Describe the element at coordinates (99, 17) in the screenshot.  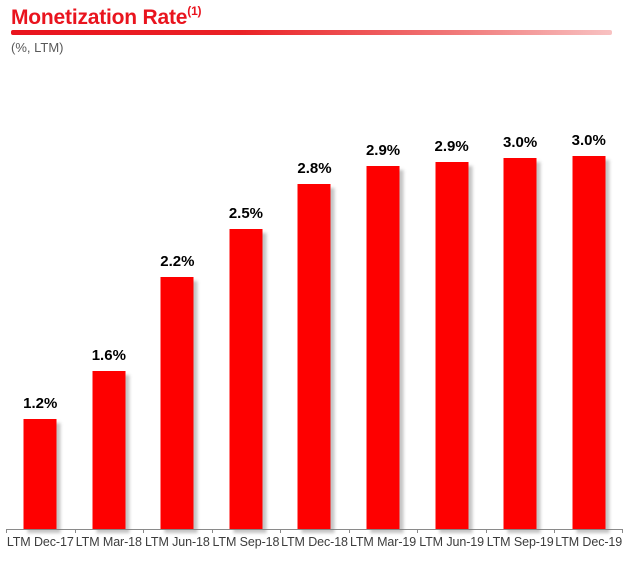
I see `page-title-text: Monetization Rate` at that location.